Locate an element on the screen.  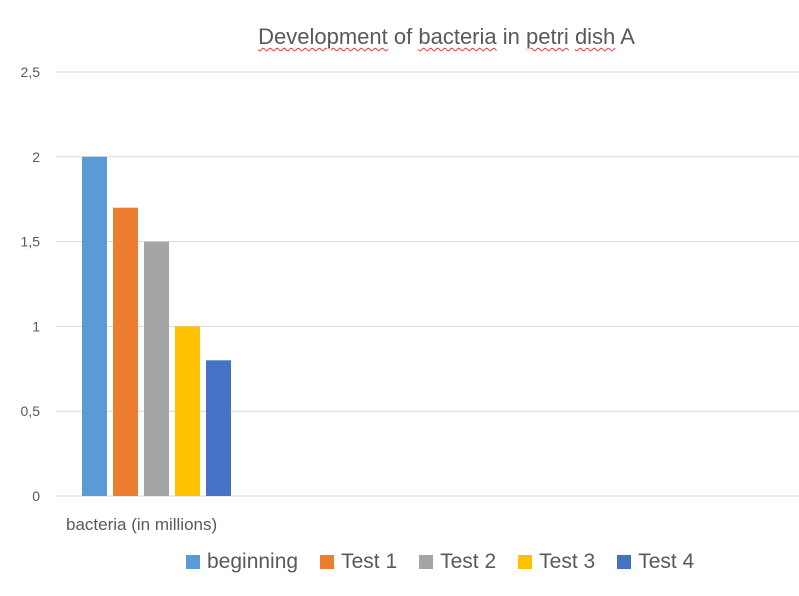
bars is located at coordinates (156, 326).